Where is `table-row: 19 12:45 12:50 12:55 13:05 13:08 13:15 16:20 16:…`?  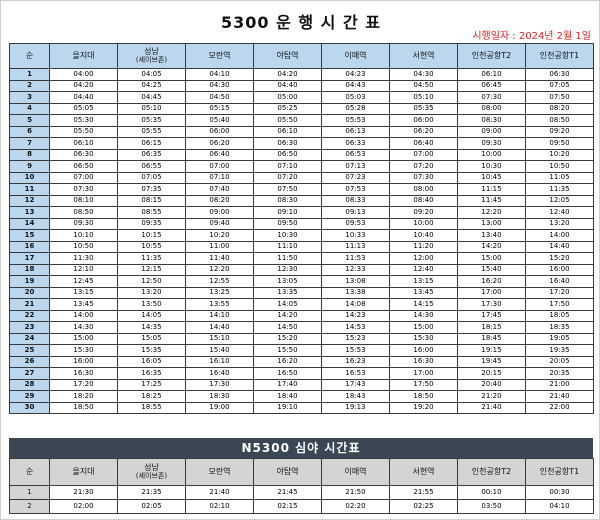 table-row: 19 12:45 12:50 12:55 13:05 13:08 13:15 16:20 16:… is located at coordinates (301, 281).